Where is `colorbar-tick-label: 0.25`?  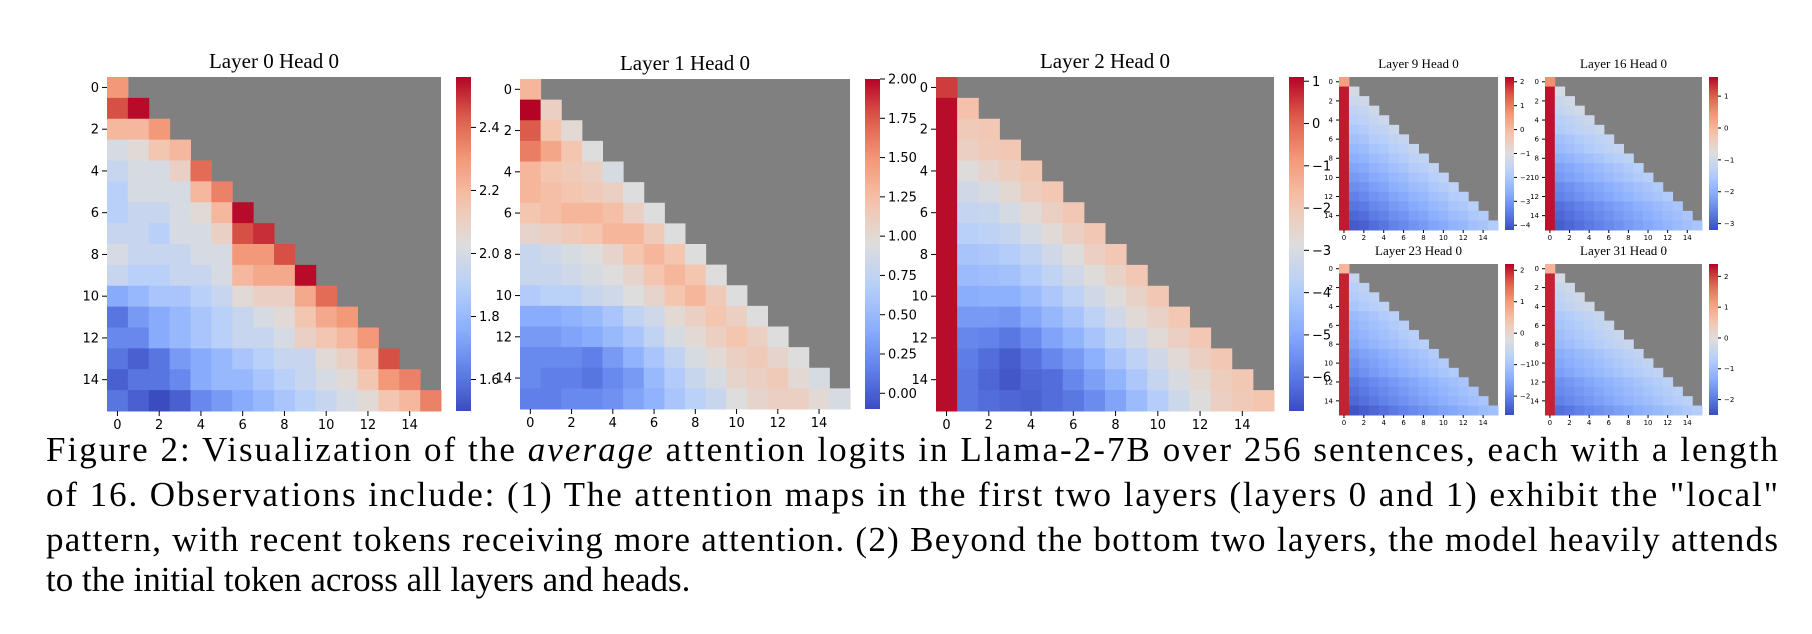
colorbar-tick-label: 0.25 is located at coordinates (902, 355).